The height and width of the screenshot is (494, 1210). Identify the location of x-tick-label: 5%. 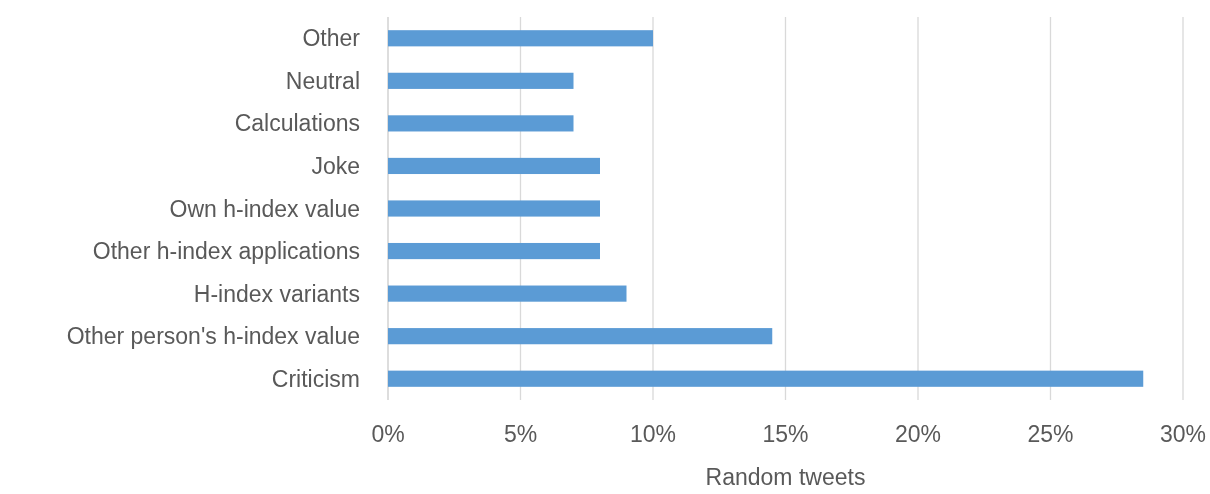
(520, 434).